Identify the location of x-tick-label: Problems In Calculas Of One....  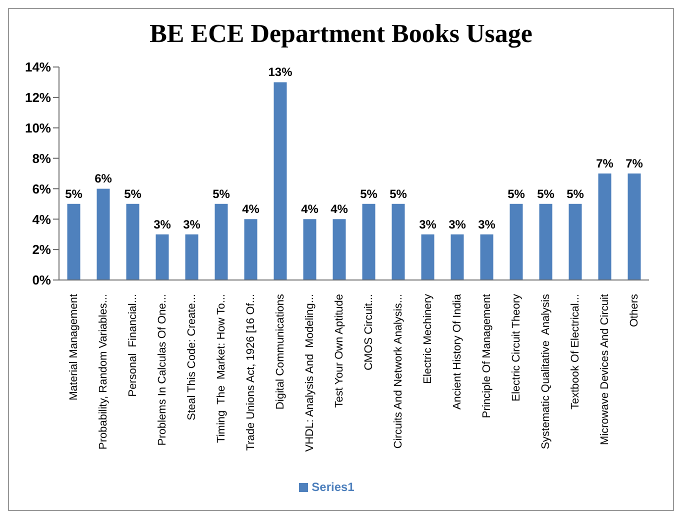
(162, 370).